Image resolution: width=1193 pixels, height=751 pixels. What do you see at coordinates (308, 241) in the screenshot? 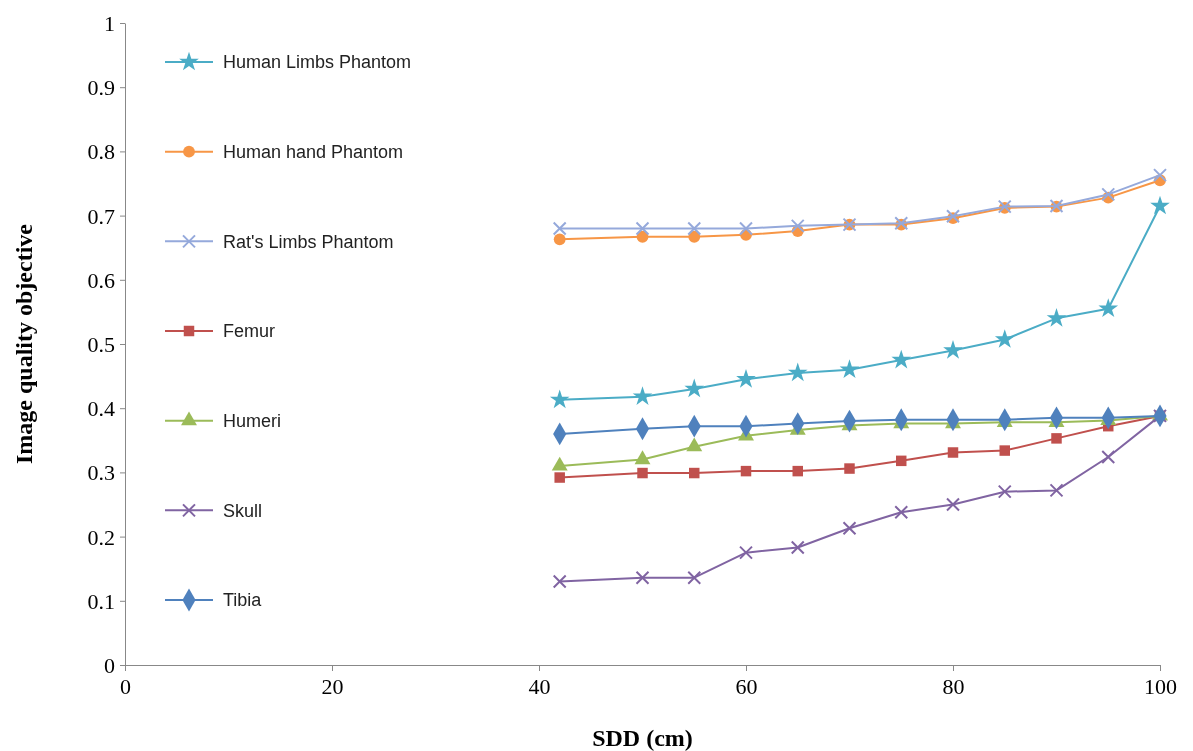
I see `legend-label: Rat's Limbs Phantom` at bounding box center [308, 241].